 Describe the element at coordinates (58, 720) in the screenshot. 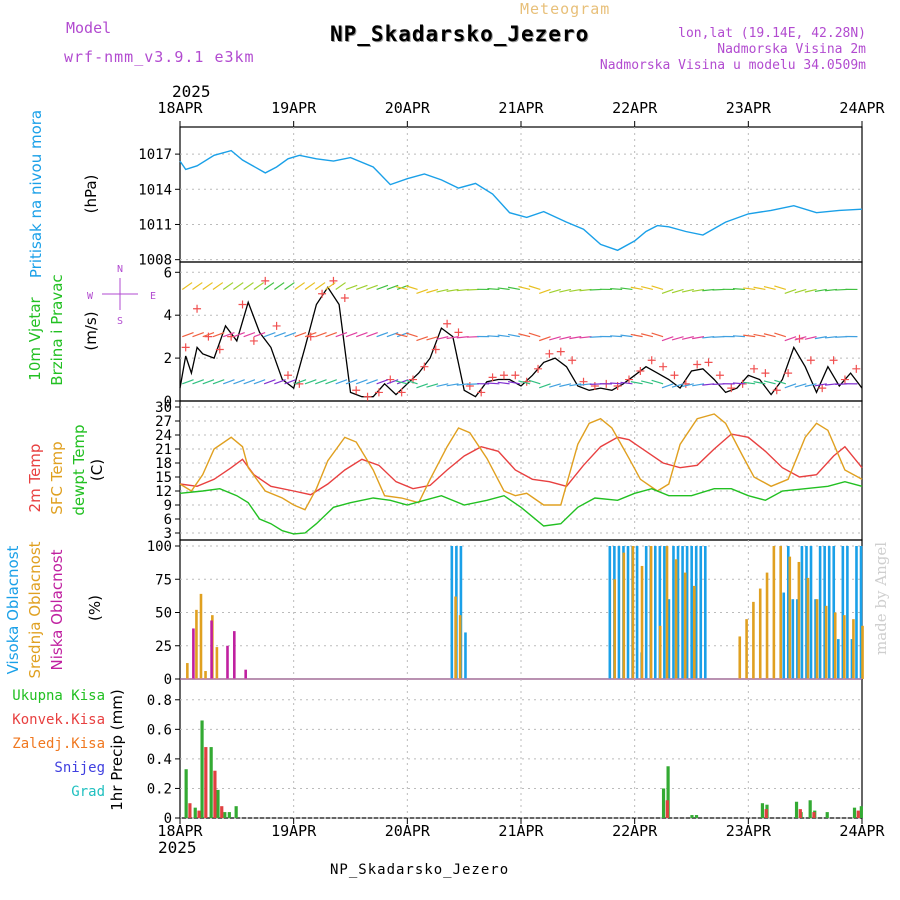

I see `precip-legend-item: Konvek.Kisa` at that location.